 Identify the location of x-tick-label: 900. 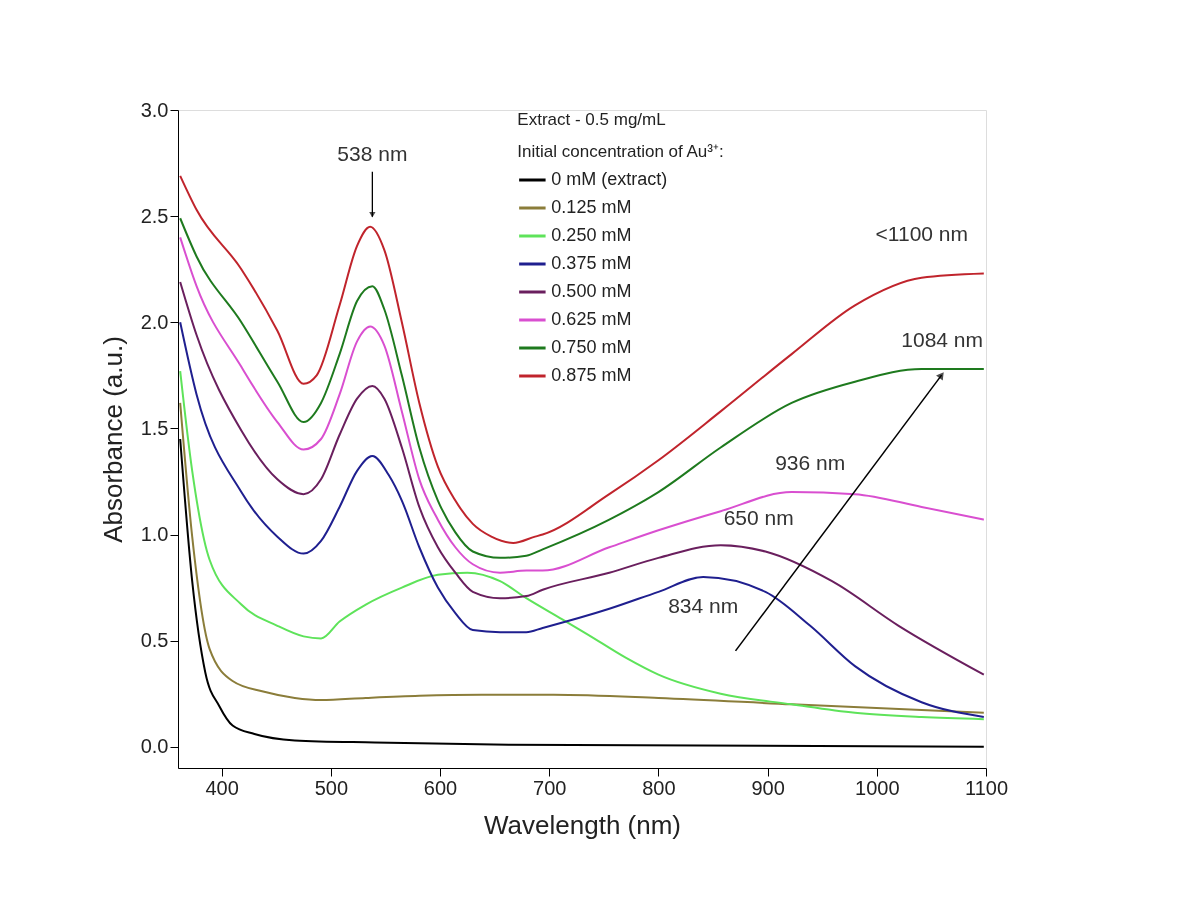
(768, 787).